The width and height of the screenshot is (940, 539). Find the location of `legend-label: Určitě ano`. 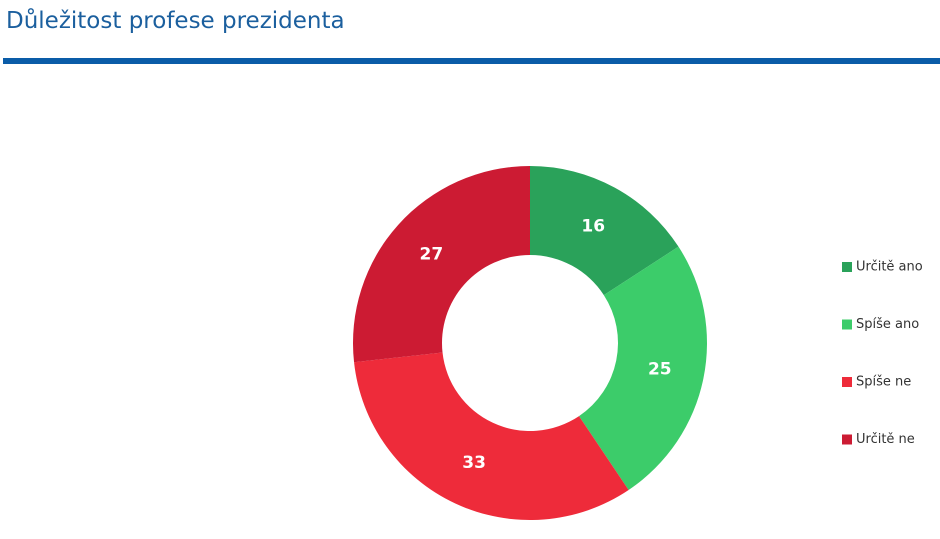

legend-label: Určitě ano is located at coordinates (889, 267).